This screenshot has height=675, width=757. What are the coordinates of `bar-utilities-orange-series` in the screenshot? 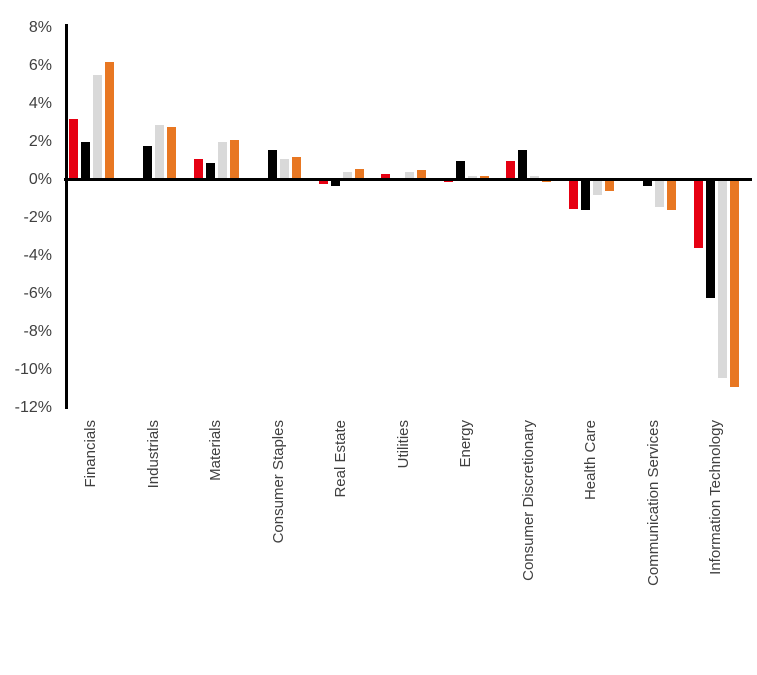 It's located at (421, 175).